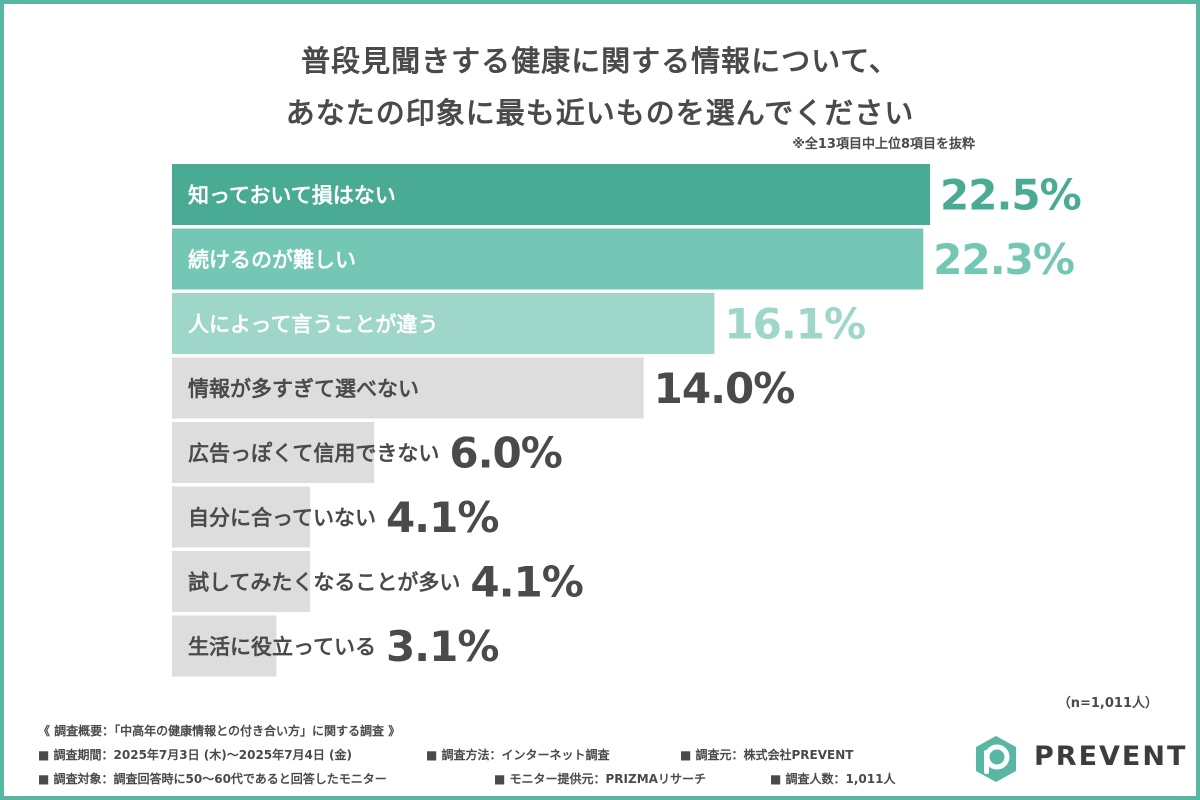  I want to click on bar-value-4: 14.0%, so click(724, 388).